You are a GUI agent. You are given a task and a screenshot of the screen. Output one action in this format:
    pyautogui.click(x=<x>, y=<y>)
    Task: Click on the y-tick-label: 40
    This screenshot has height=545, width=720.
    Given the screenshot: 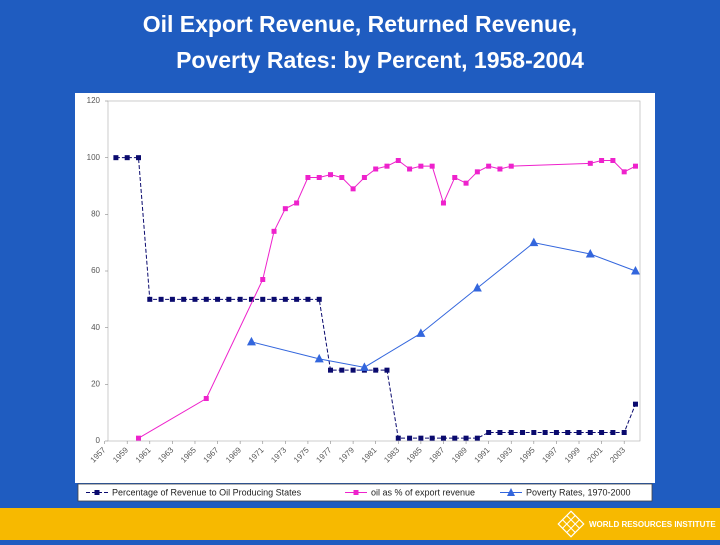 What is the action you would take?
    pyautogui.click(x=95, y=327)
    